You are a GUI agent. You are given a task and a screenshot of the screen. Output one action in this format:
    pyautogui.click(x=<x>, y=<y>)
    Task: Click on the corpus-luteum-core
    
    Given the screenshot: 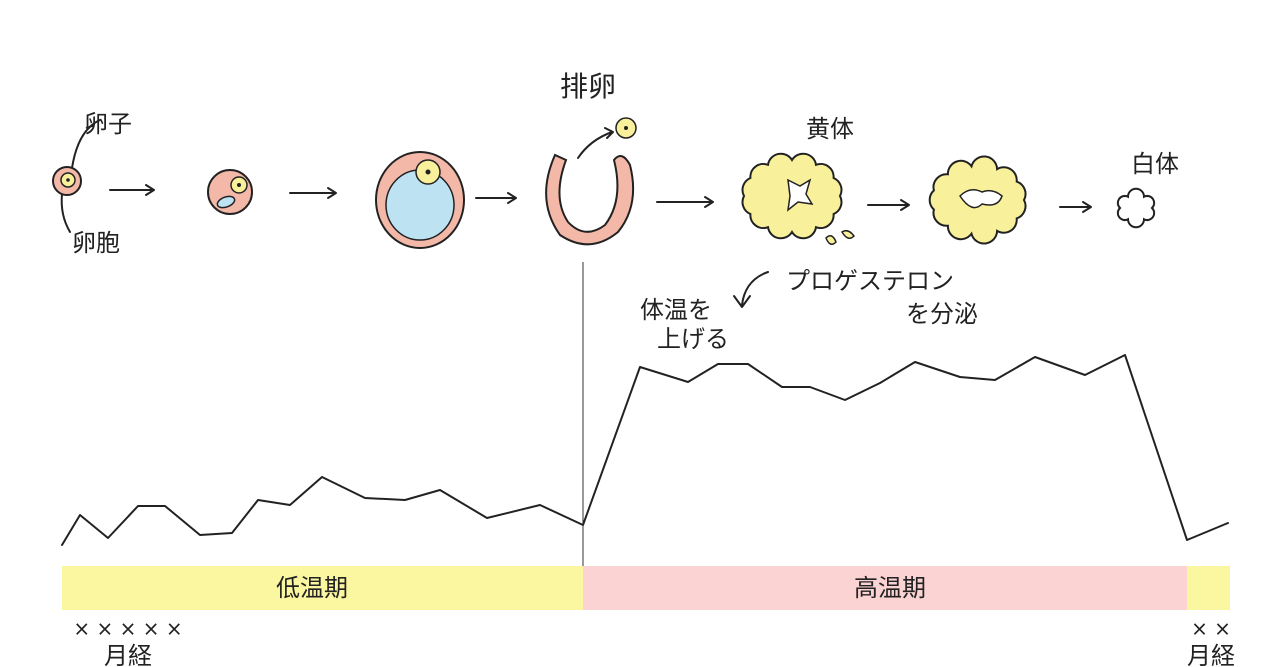 What is the action you would take?
    pyautogui.click(x=800, y=195)
    